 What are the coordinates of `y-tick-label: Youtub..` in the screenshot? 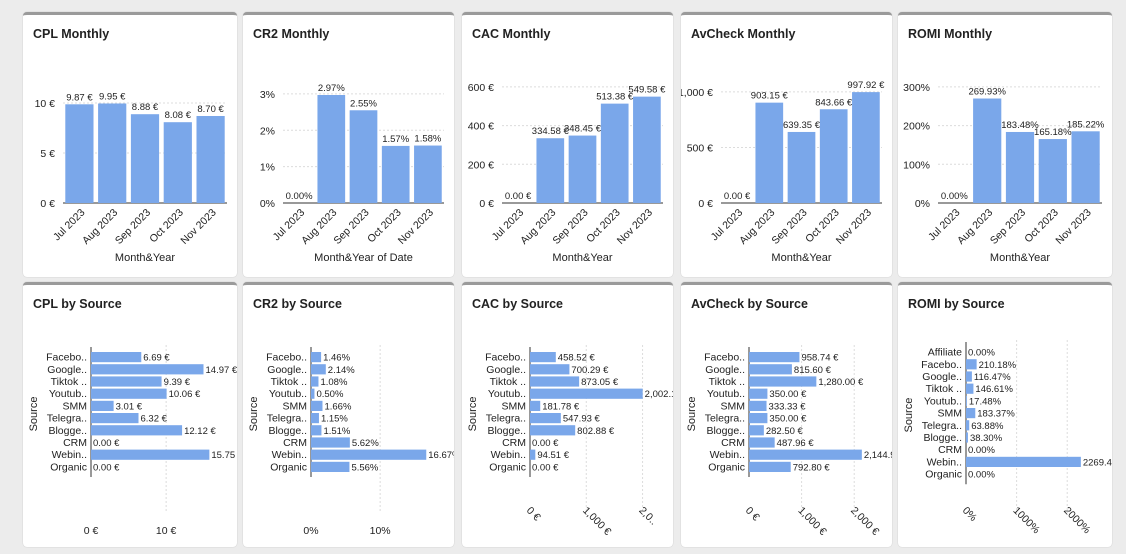 It's located at (943, 401).